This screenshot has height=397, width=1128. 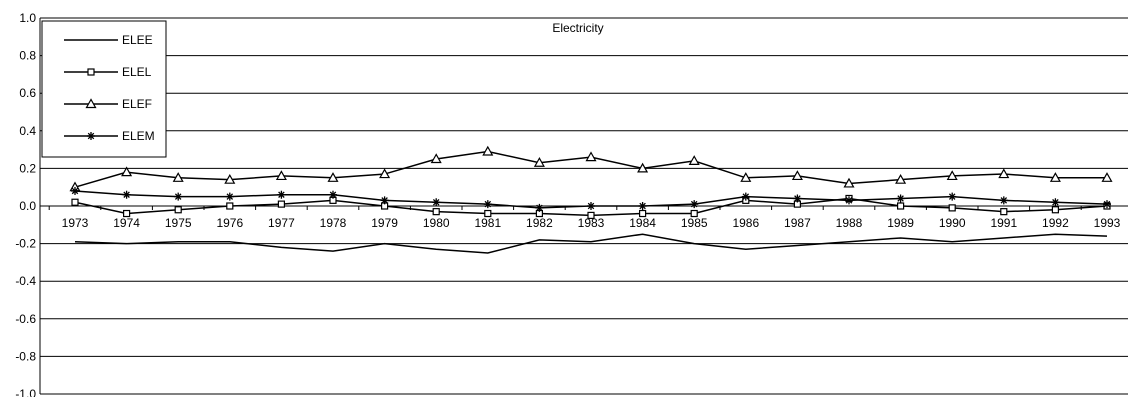 I want to click on legend-item-elee: ELEE, so click(x=108, y=40).